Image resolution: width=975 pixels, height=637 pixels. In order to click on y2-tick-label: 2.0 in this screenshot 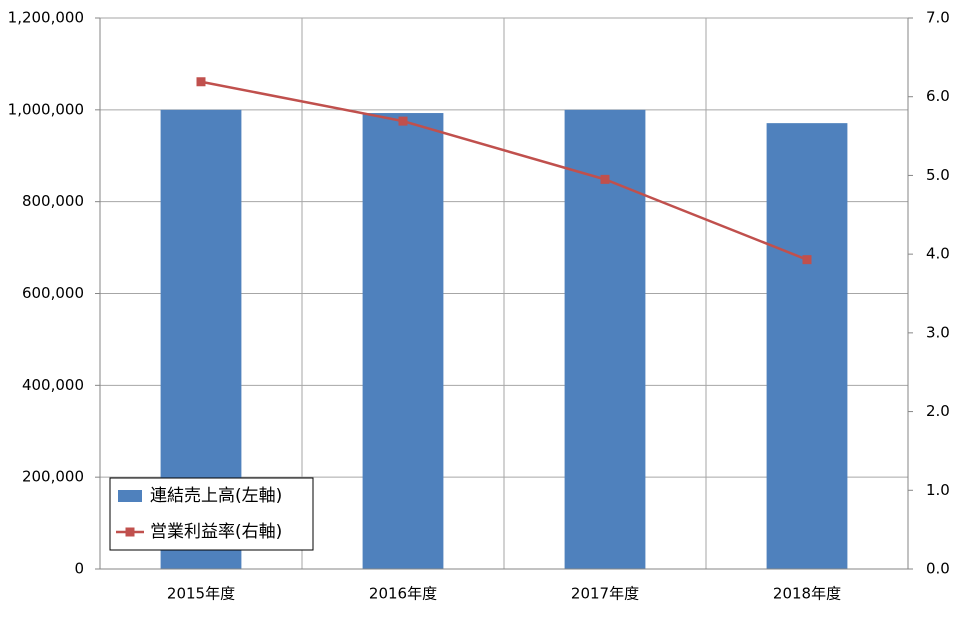, I will do `click(938, 411)`.